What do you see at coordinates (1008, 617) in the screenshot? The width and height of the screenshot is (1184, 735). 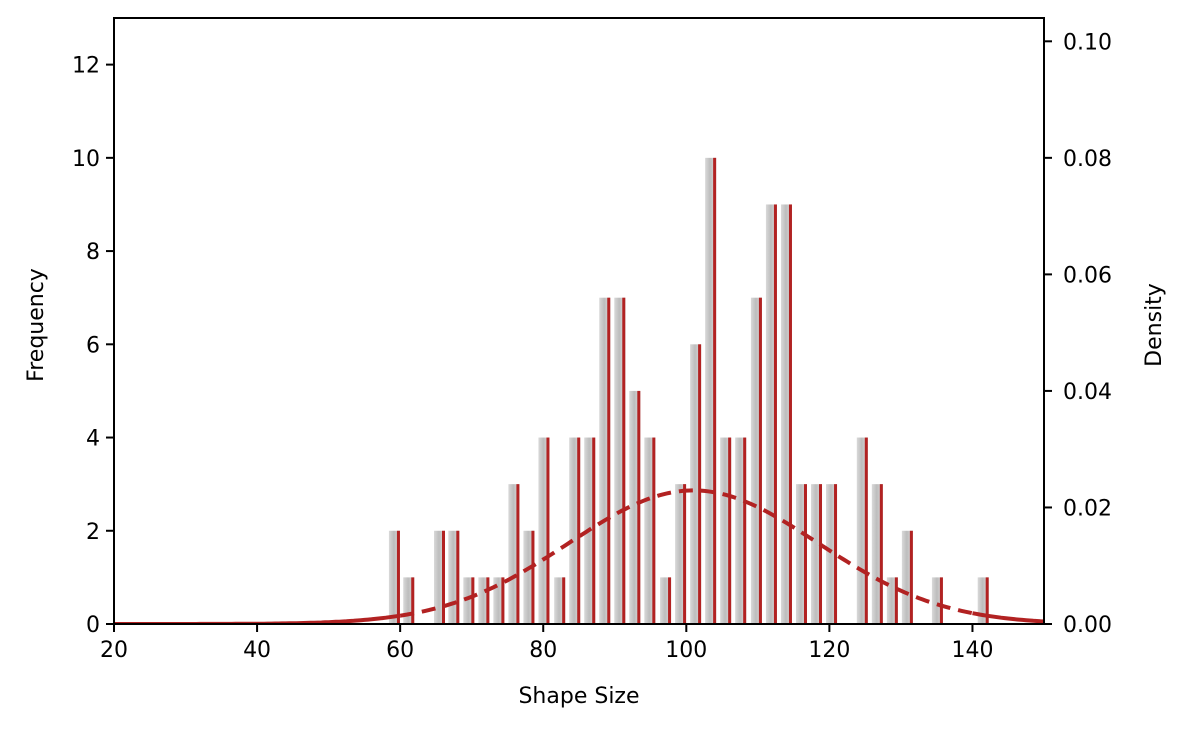 I see `density-curve-right-tail` at bounding box center [1008, 617].